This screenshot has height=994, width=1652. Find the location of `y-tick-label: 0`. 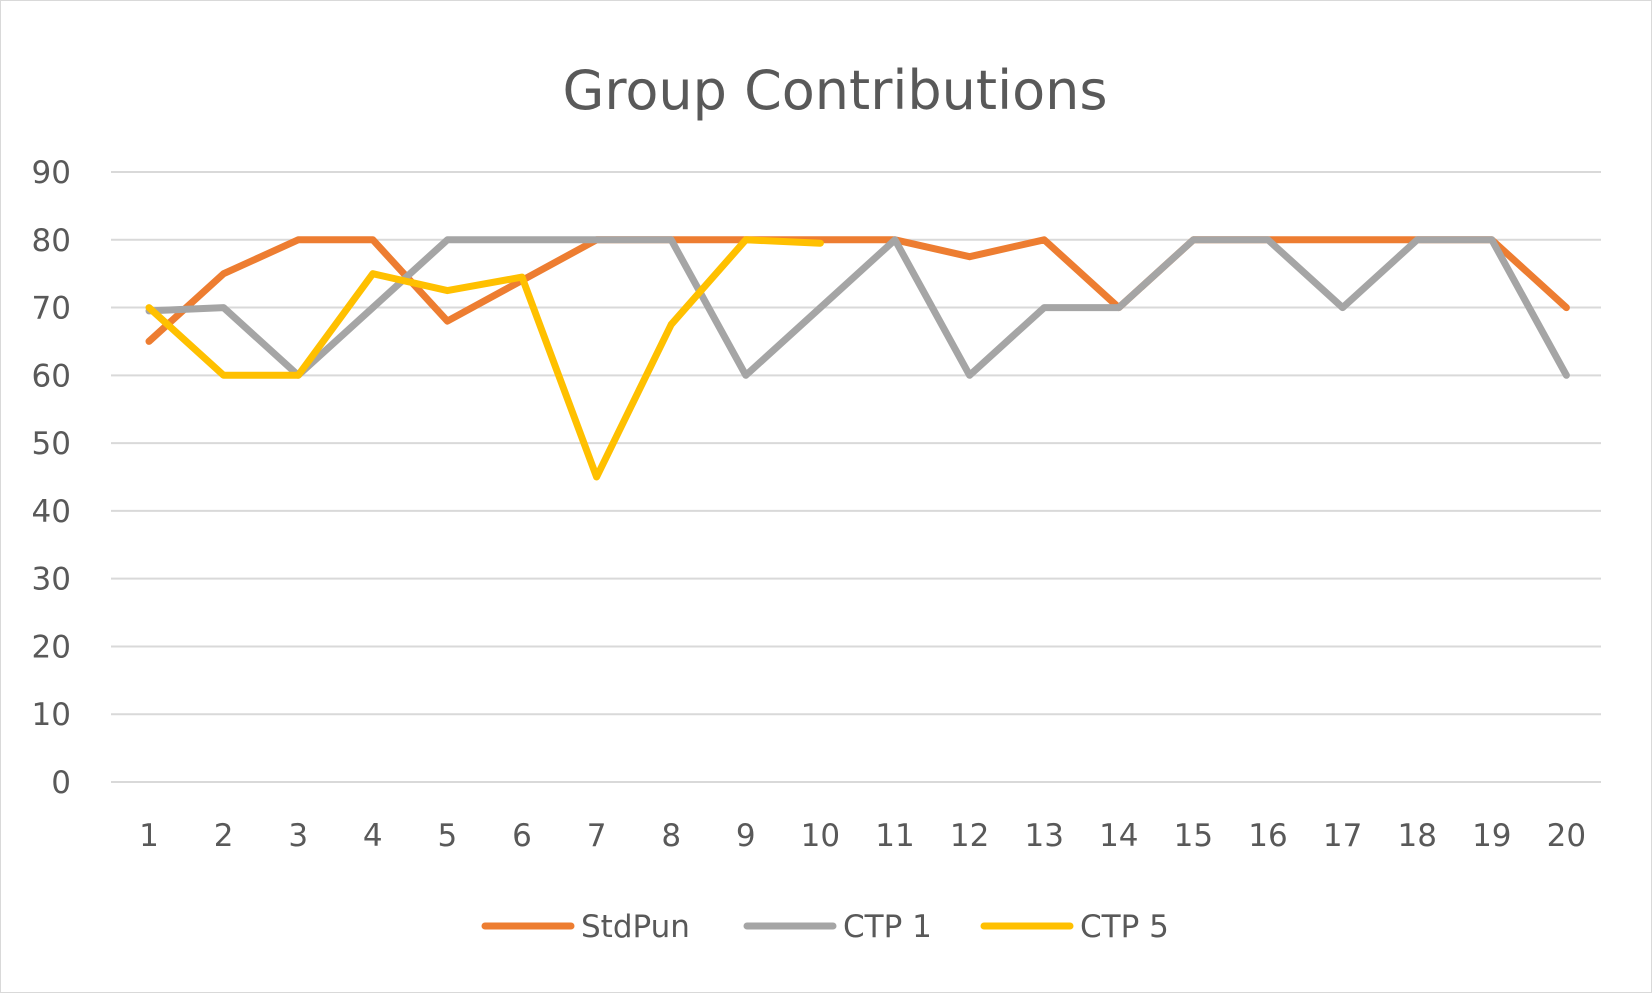

y-tick-label: 0 is located at coordinates (61, 783).